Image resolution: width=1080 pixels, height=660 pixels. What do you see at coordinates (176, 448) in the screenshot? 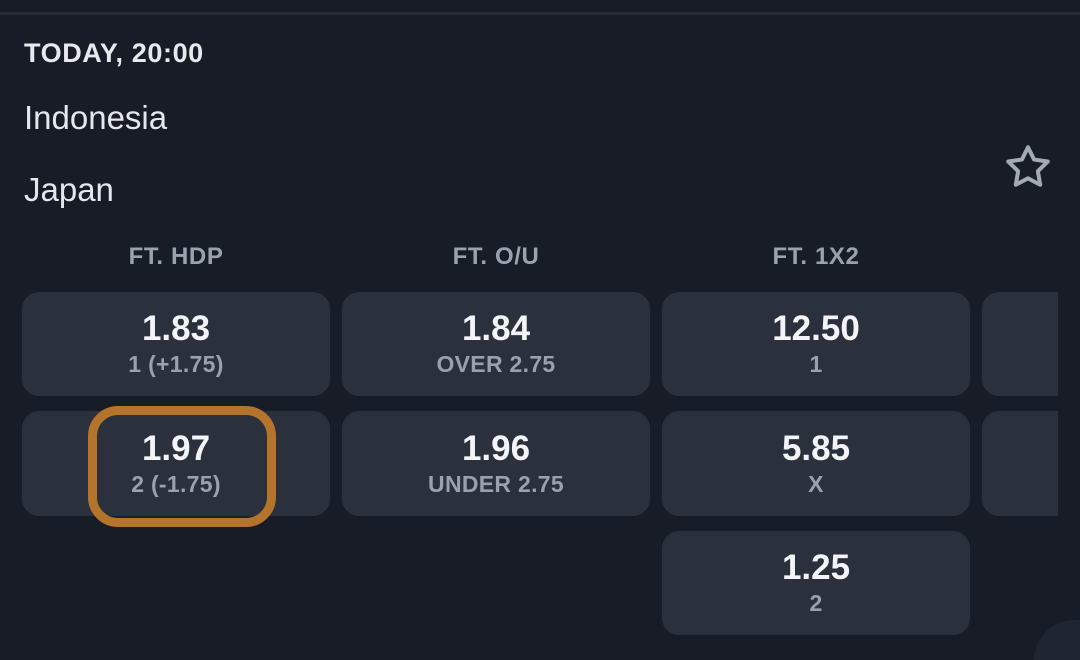
I see `odds-value: 1.97` at bounding box center [176, 448].